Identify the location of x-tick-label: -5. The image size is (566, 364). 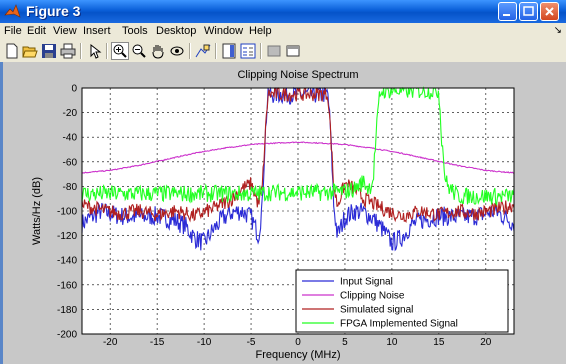
(251, 342).